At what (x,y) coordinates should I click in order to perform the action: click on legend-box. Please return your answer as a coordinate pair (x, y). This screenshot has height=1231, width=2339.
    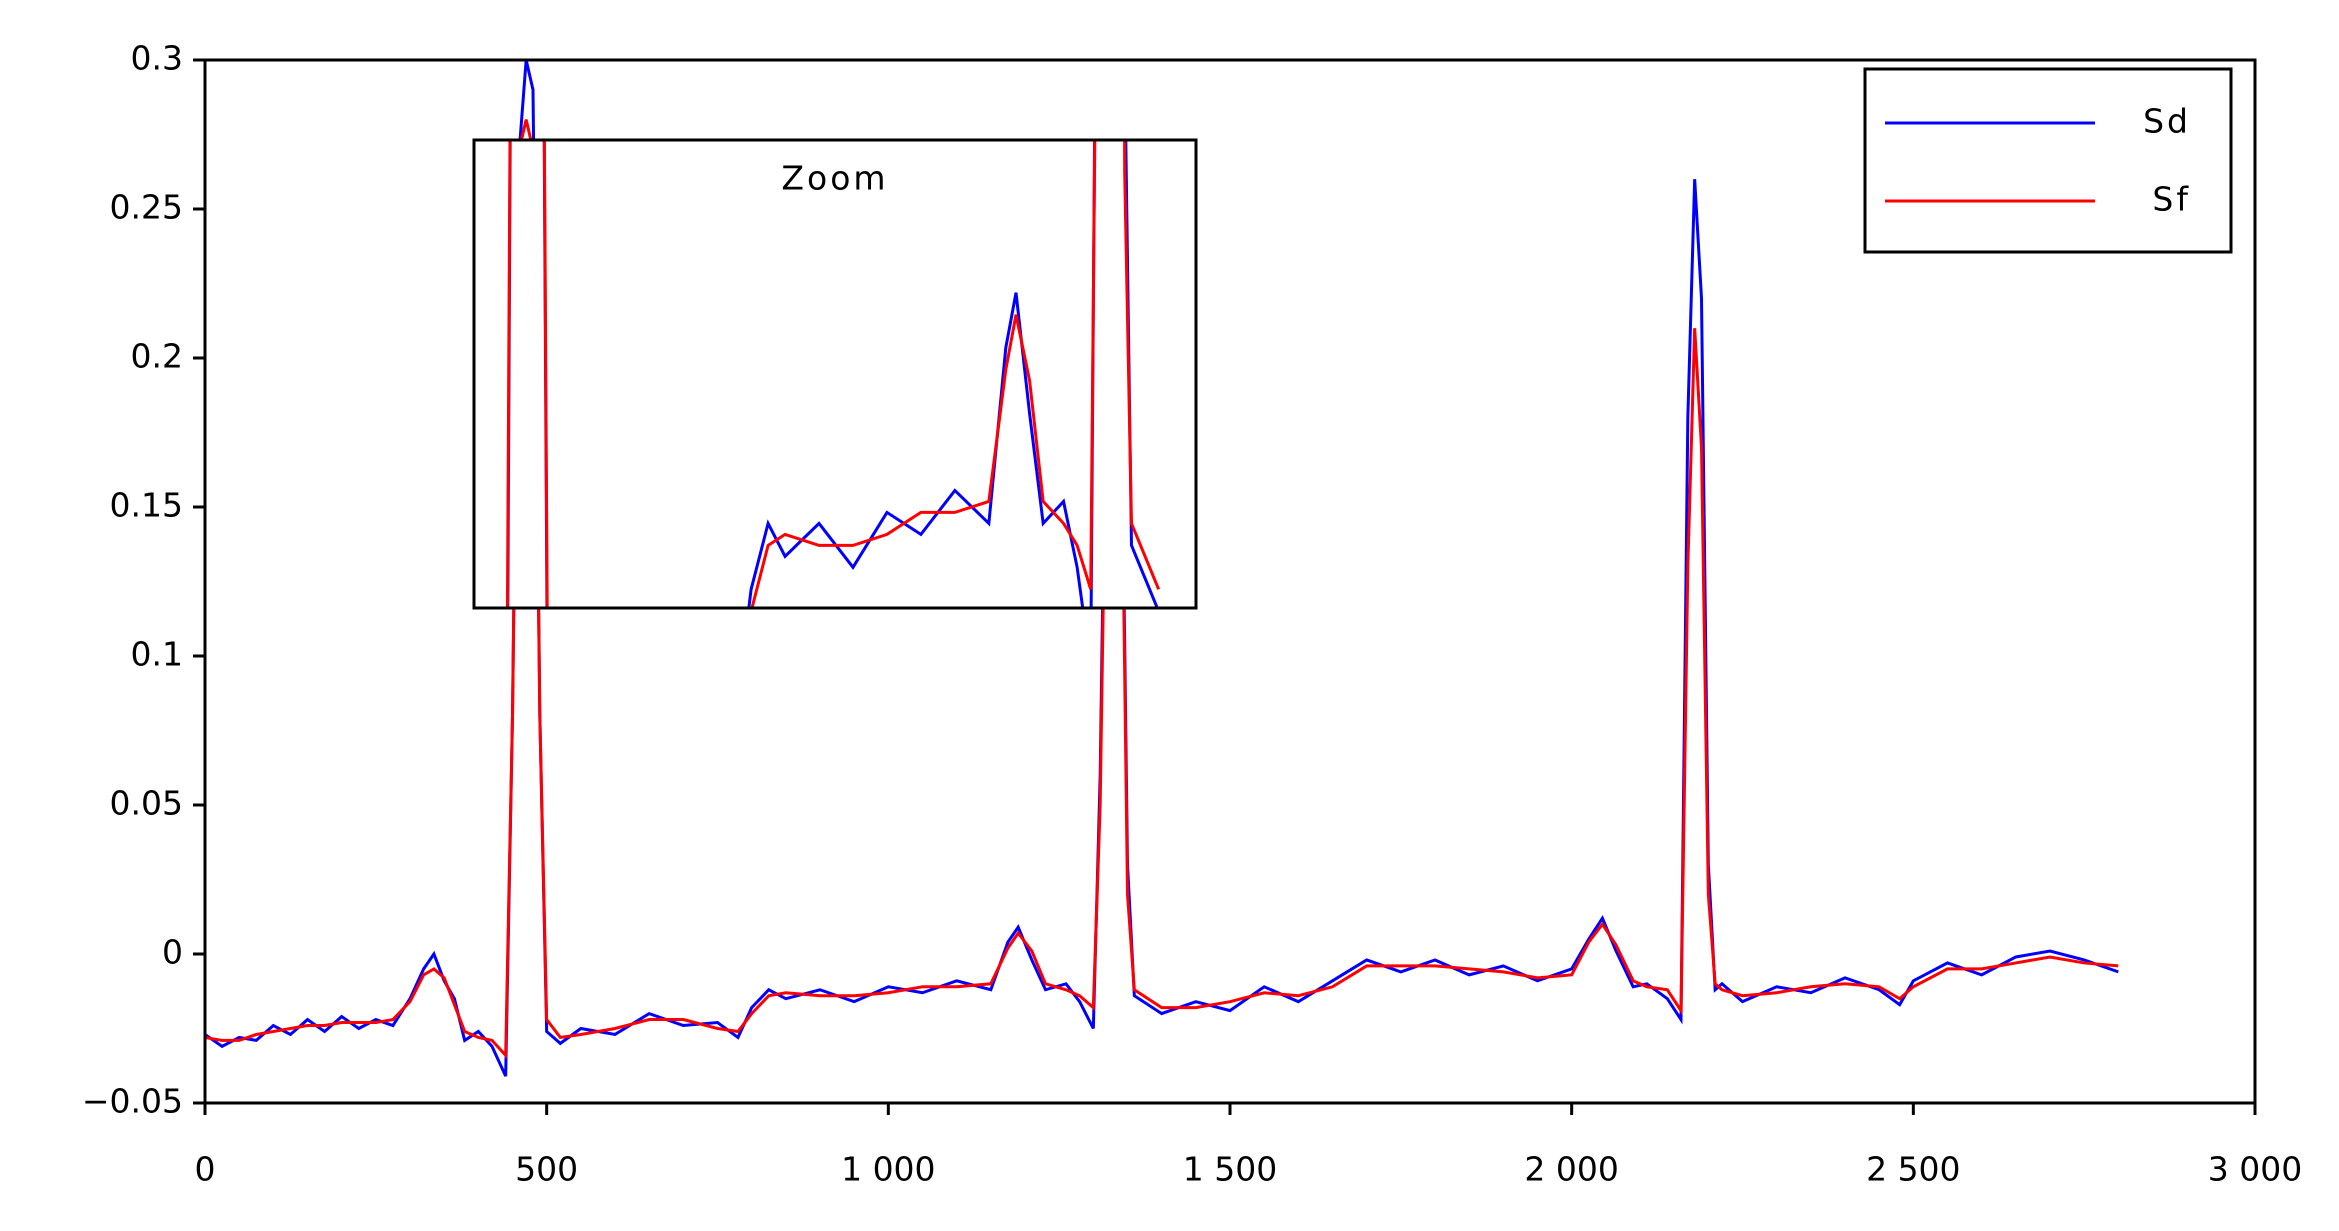
    Looking at the image, I should click on (2048, 160).